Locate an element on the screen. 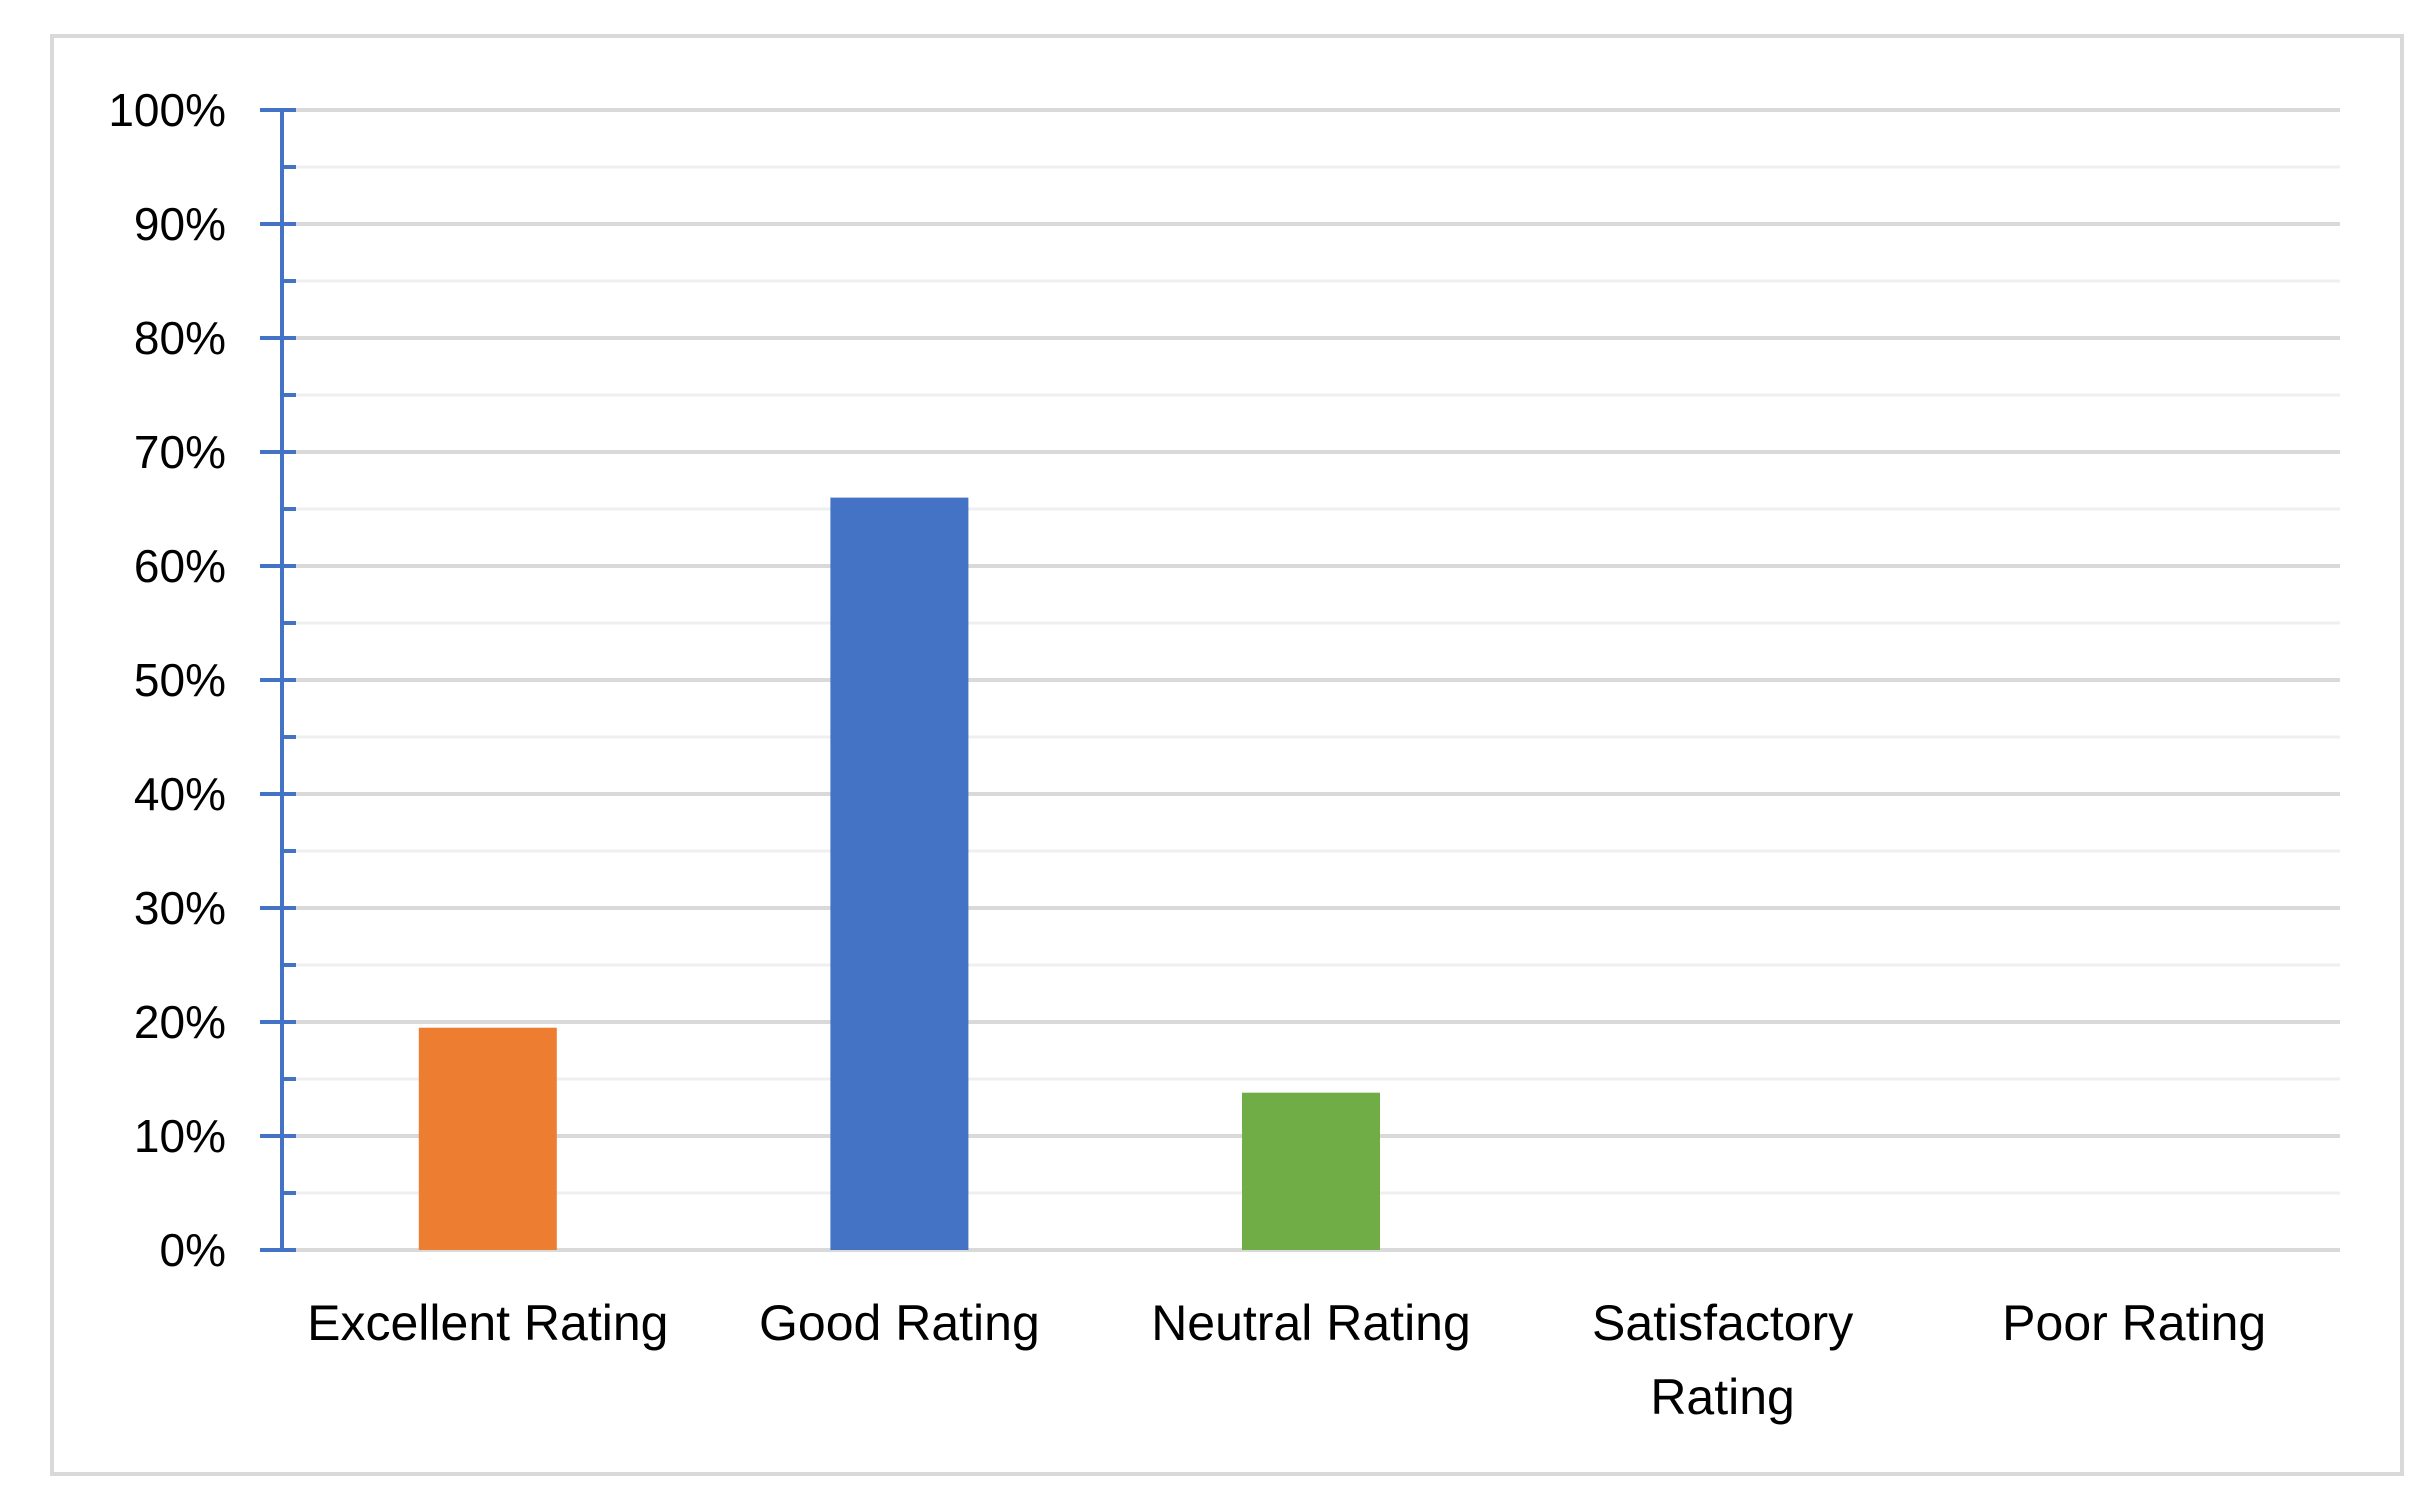 Image resolution: width=2426 pixels, height=1506 pixels. y-tick-label: 10% is located at coordinates (180, 1136).